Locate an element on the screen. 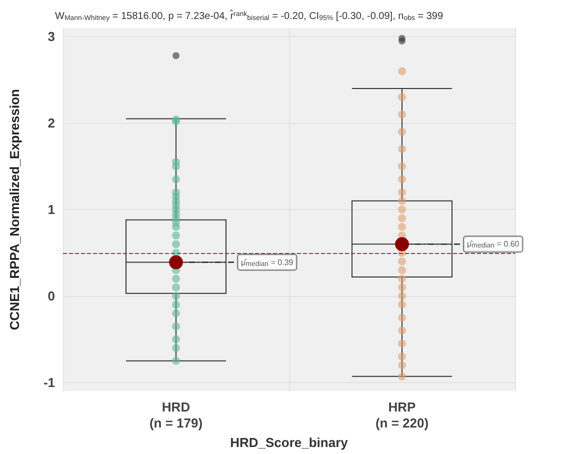 This screenshot has width=565, height=454. y-tick-label: 3 is located at coordinates (51, 36).